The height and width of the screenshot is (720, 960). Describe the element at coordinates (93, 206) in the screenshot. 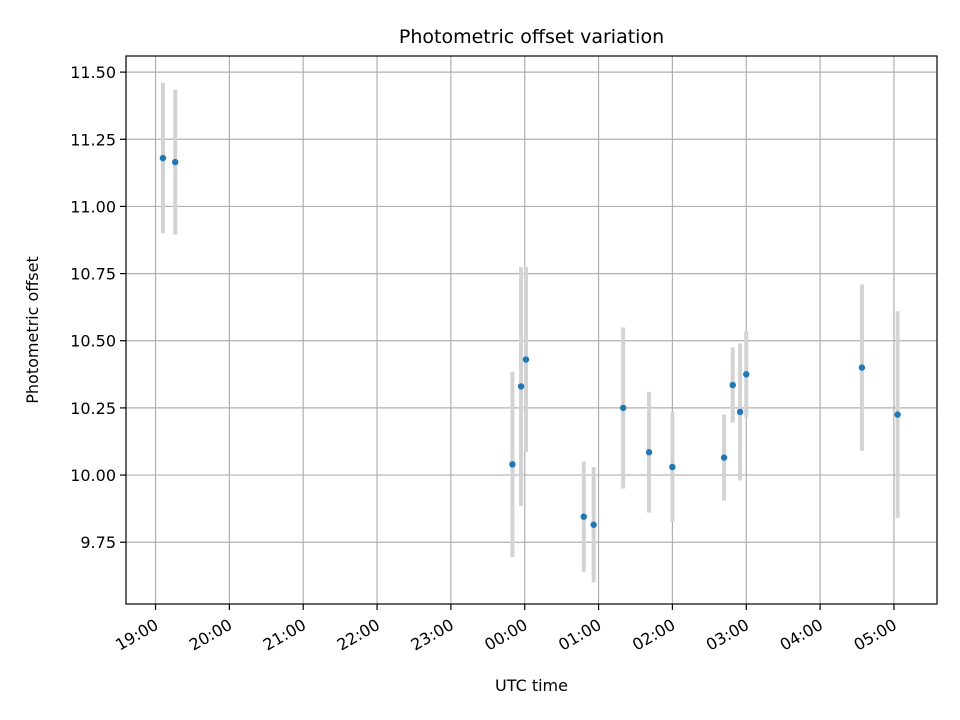

I see `y-tick-label: 11.00` at that location.